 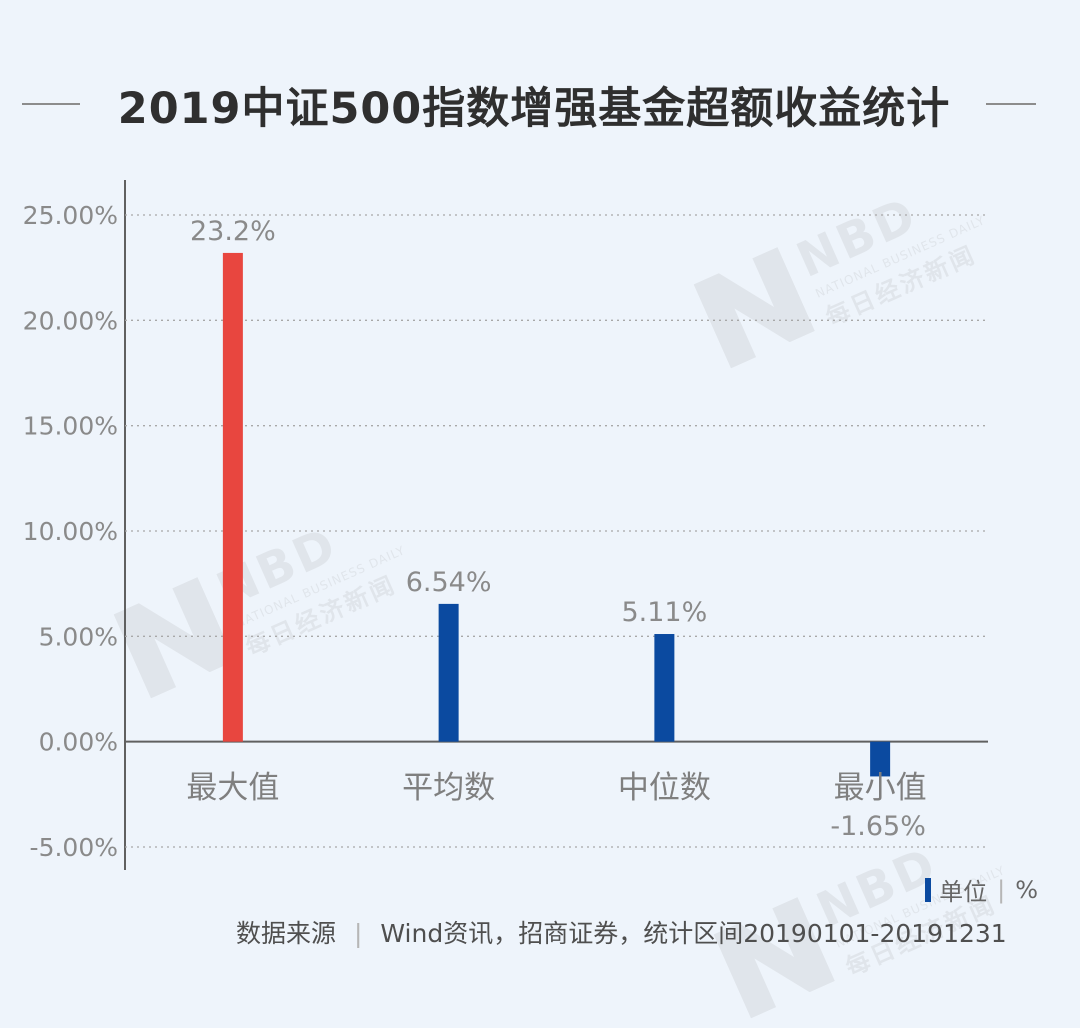 I want to click on unit-swatch, so click(x=928, y=889).